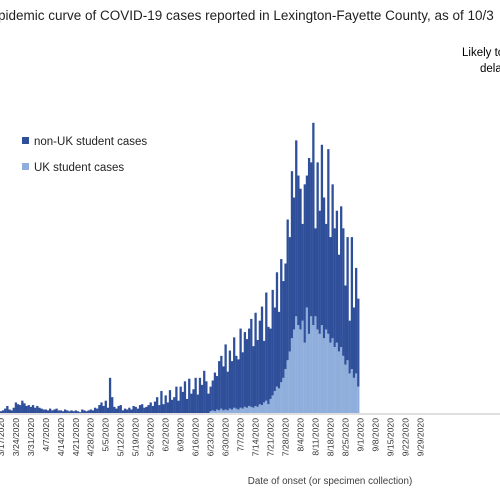  What do you see at coordinates (121, 437) in the screenshot?
I see `x-tick-label: 5/12/2020` at bounding box center [121, 437].